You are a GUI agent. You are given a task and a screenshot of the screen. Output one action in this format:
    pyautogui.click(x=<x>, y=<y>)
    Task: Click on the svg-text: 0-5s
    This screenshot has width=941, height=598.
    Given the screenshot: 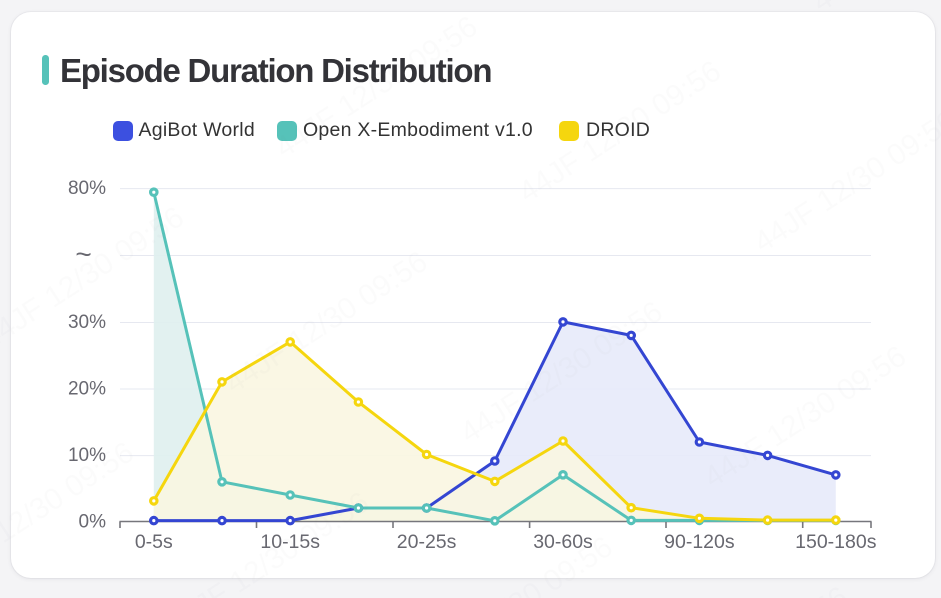 What is the action you would take?
    pyautogui.click(x=154, y=542)
    